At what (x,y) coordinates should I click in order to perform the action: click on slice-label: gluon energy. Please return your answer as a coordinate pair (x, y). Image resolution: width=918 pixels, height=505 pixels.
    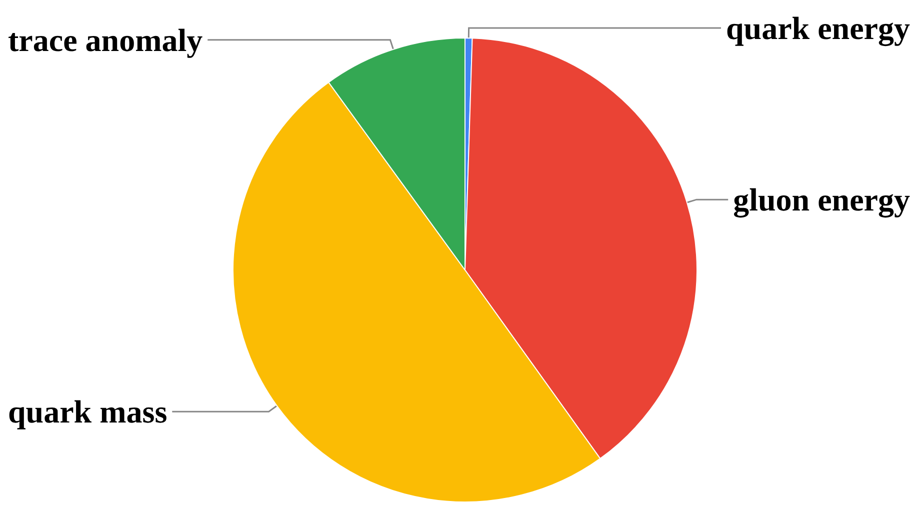
    Looking at the image, I should click on (821, 200).